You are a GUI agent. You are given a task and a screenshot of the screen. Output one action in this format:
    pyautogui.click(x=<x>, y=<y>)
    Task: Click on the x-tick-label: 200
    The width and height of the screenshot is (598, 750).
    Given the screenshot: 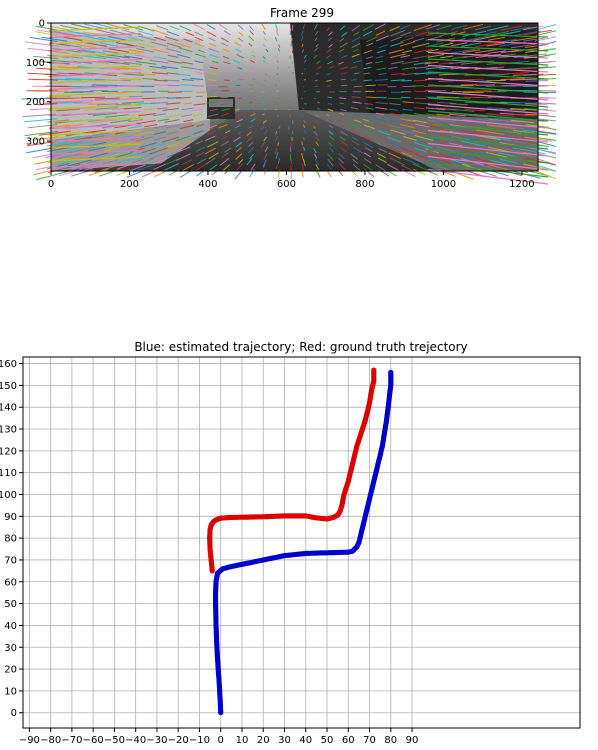 What is the action you would take?
    pyautogui.click(x=129, y=184)
    